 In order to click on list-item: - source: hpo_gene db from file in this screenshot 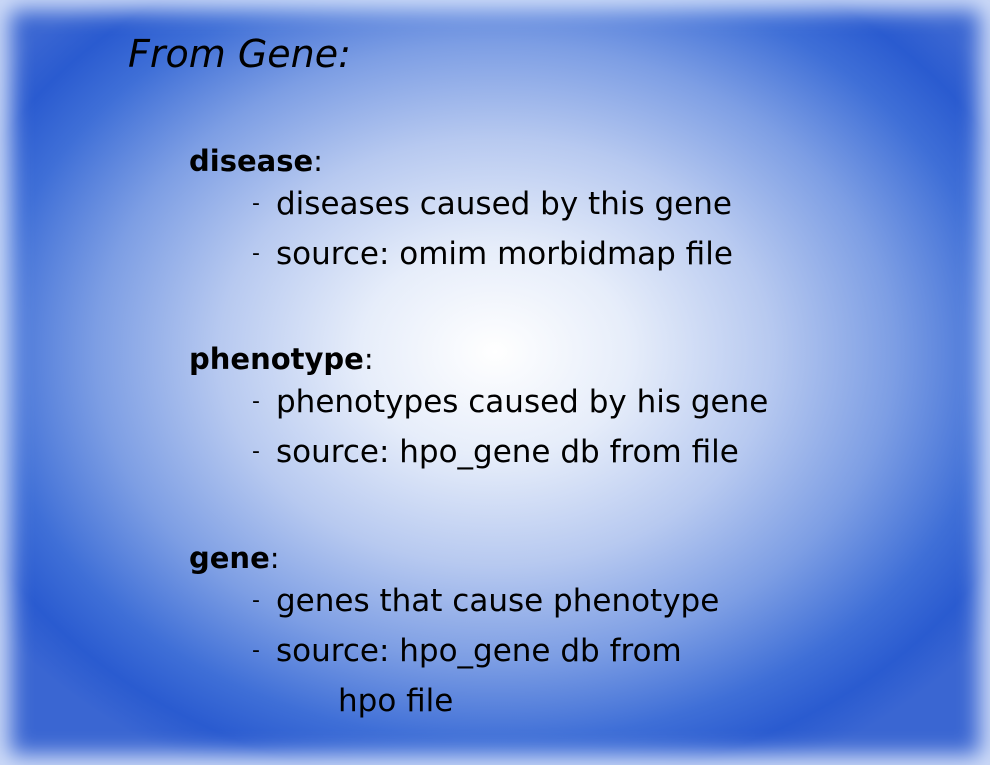, I will do `click(478, 452)`.